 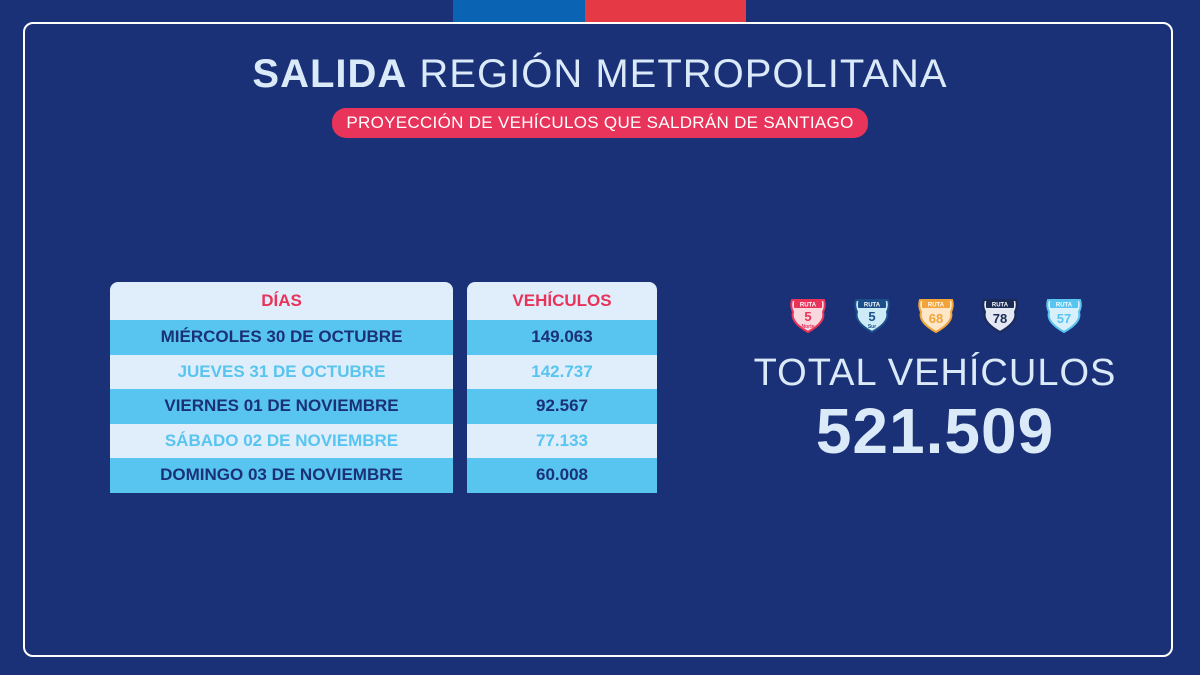 What do you see at coordinates (935, 431) in the screenshot?
I see `total-value: 521.509` at bounding box center [935, 431].